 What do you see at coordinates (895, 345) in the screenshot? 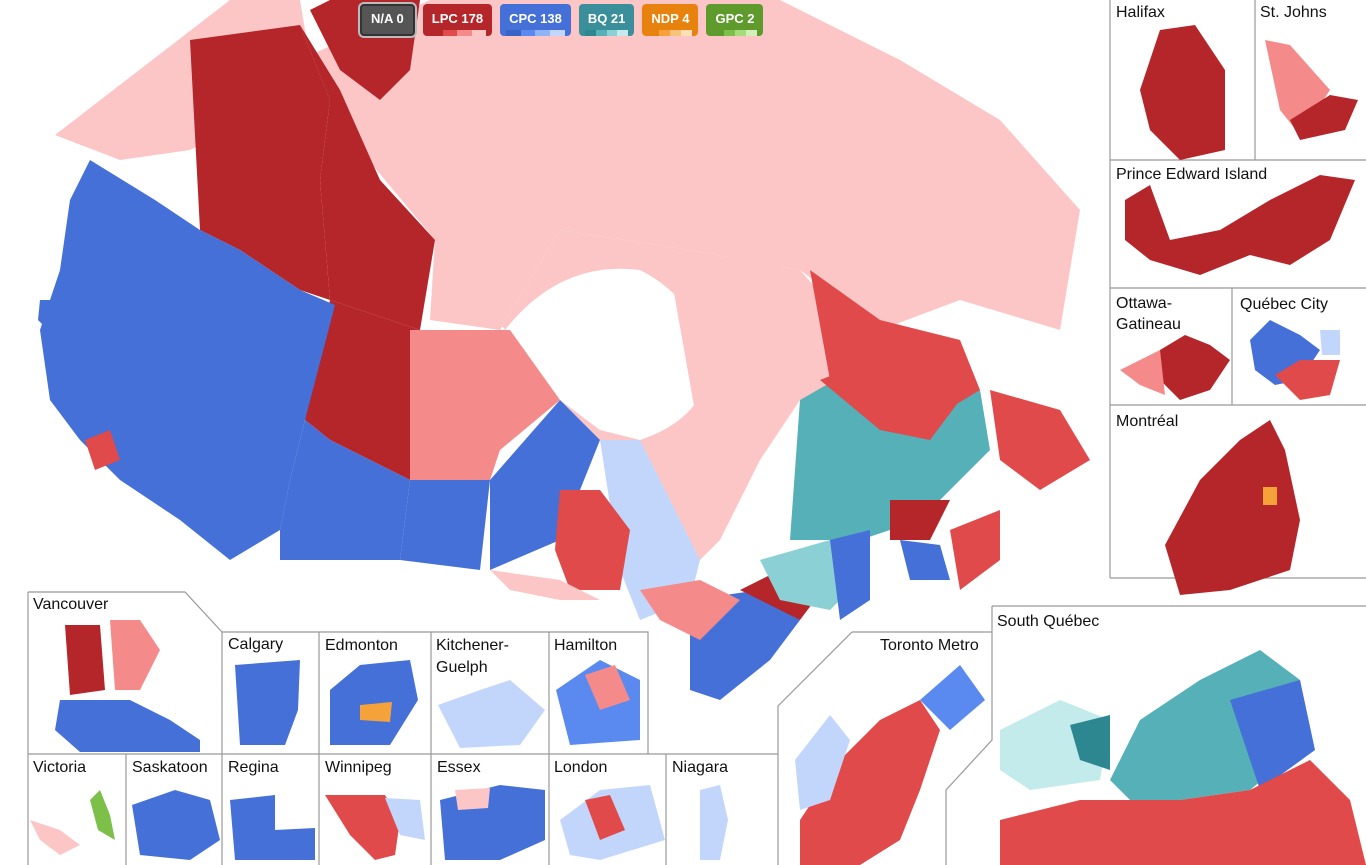
I see `region-labrador` at bounding box center [895, 345].